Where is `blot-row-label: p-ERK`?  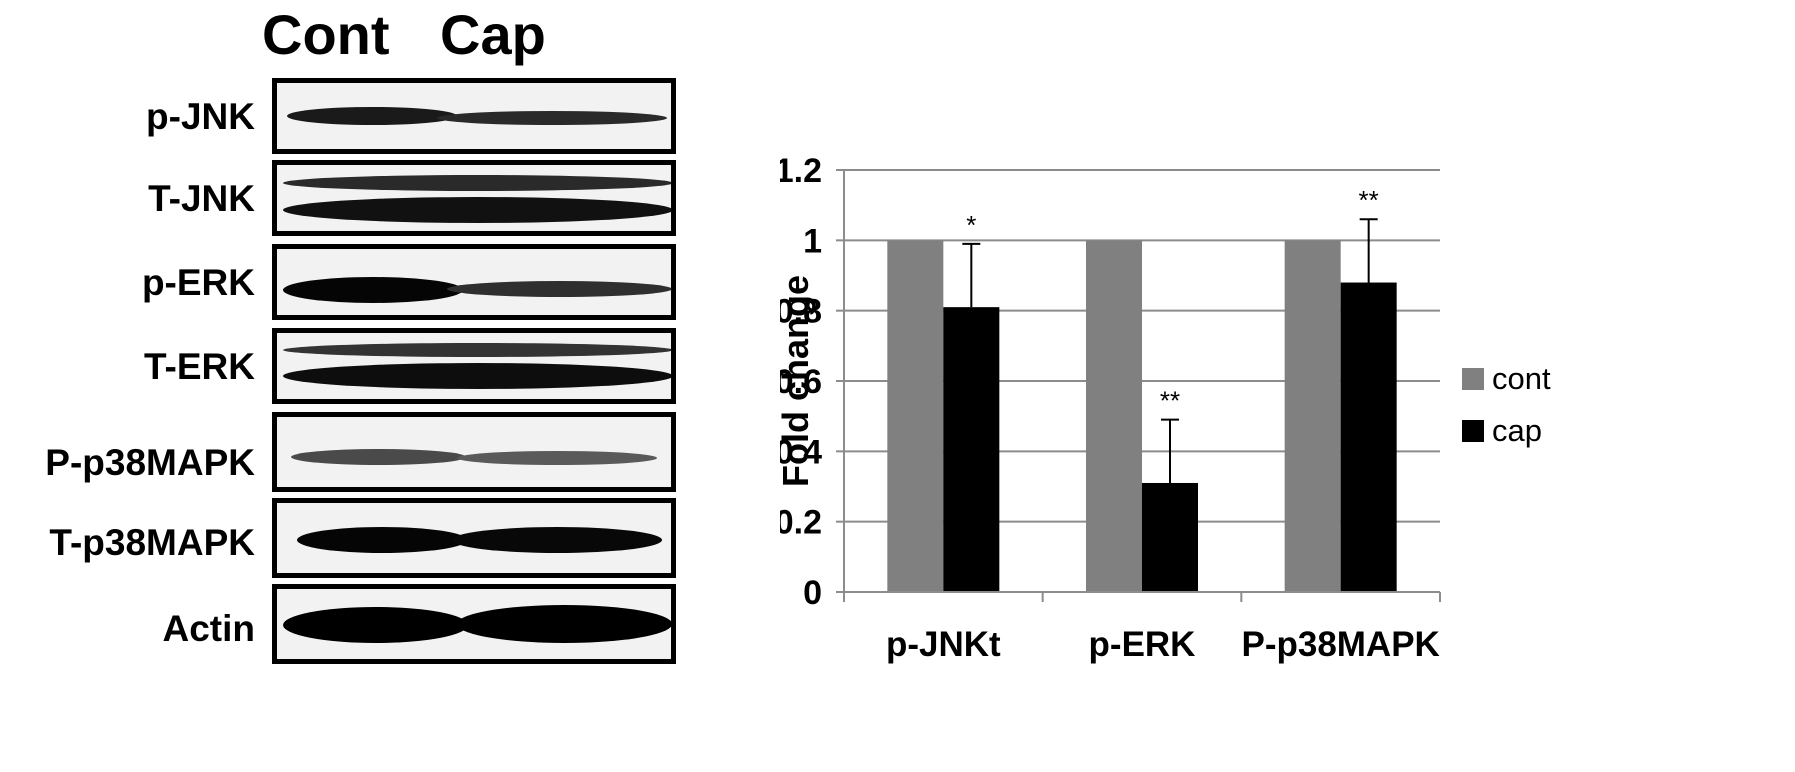
blot-row-label: p-ERK is located at coordinates (198, 282).